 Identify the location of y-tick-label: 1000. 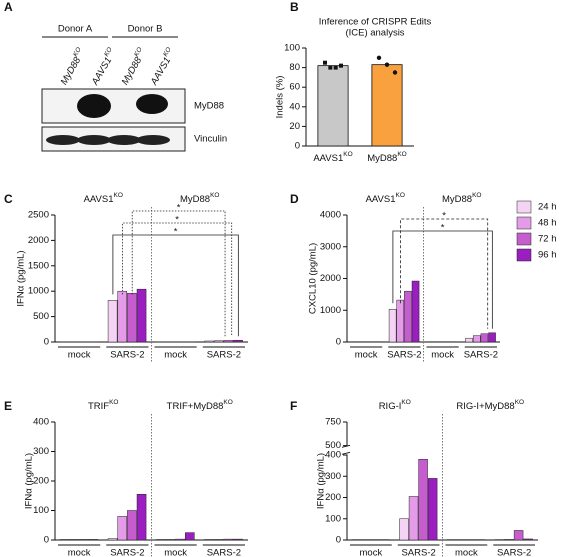
(38, 291).